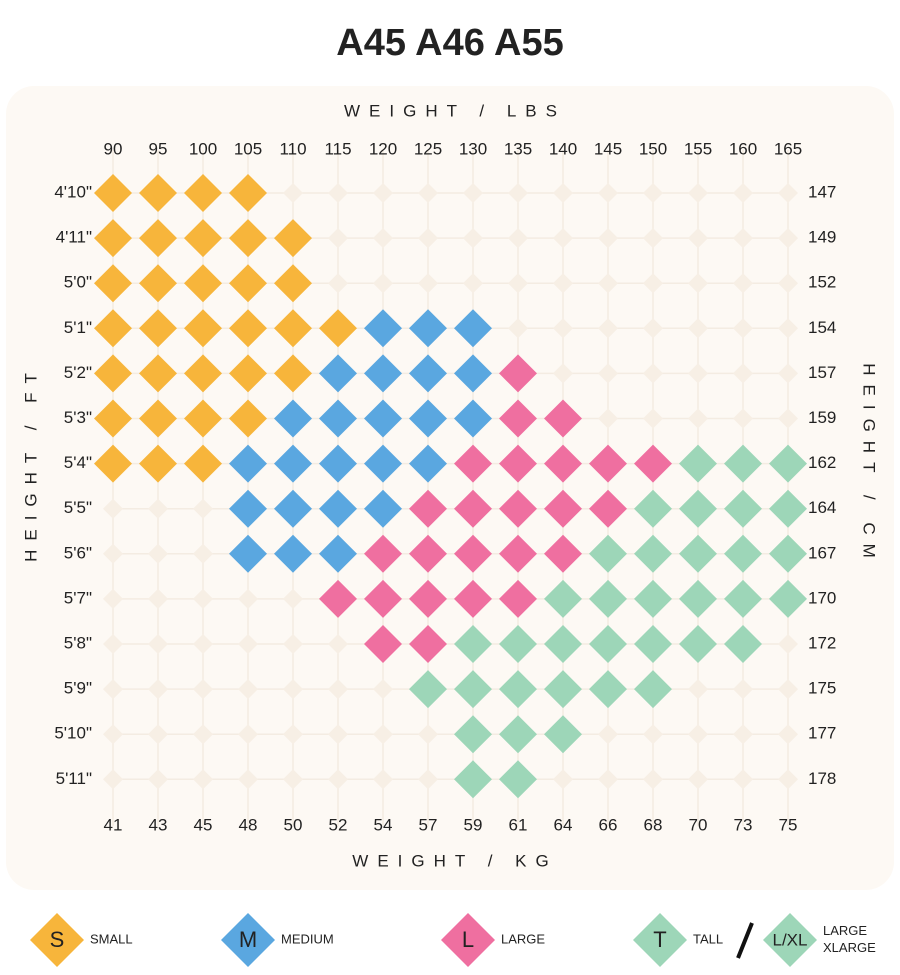 This screenshot has width=900, height=975. I want to click on lbs-label: 165, so click(788, 148).